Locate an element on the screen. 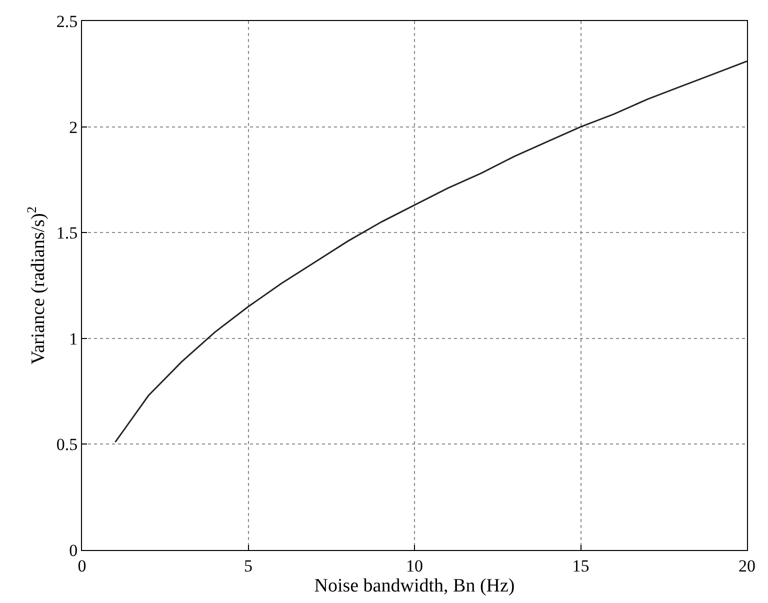  y-tick-label: 2 is located at coordinates (73, 127).